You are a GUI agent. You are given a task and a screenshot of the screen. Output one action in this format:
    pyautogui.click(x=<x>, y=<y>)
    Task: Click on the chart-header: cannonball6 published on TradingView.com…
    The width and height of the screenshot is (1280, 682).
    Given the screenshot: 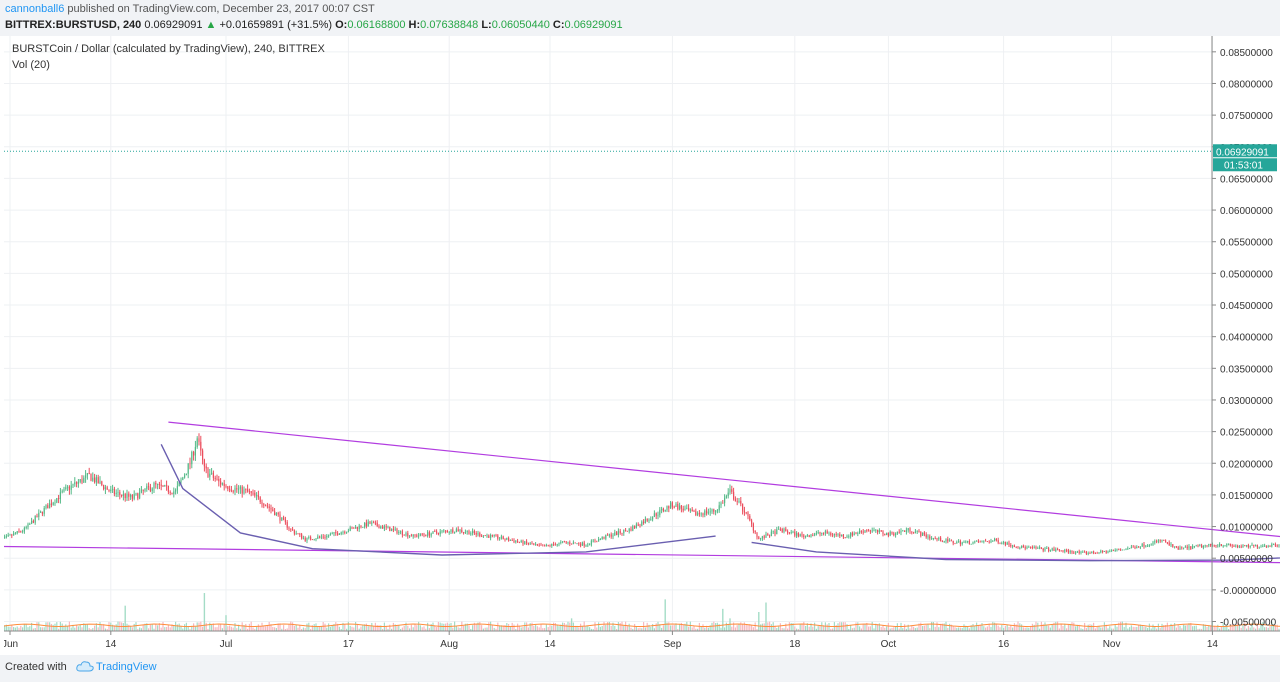 What is the action you would take?
    pyautogui.click(x=640, y=18)
    